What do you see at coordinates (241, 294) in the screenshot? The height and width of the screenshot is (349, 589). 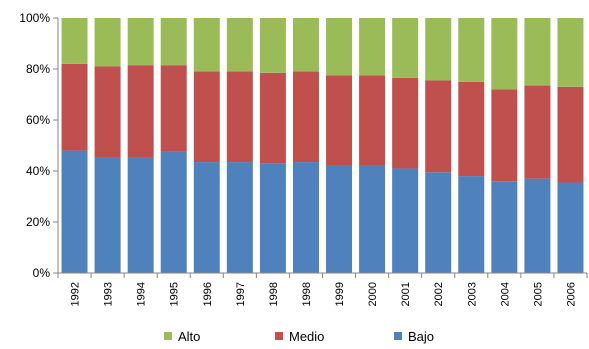 I see `x-tick-label: 1997` at bounding box center [241, 294].